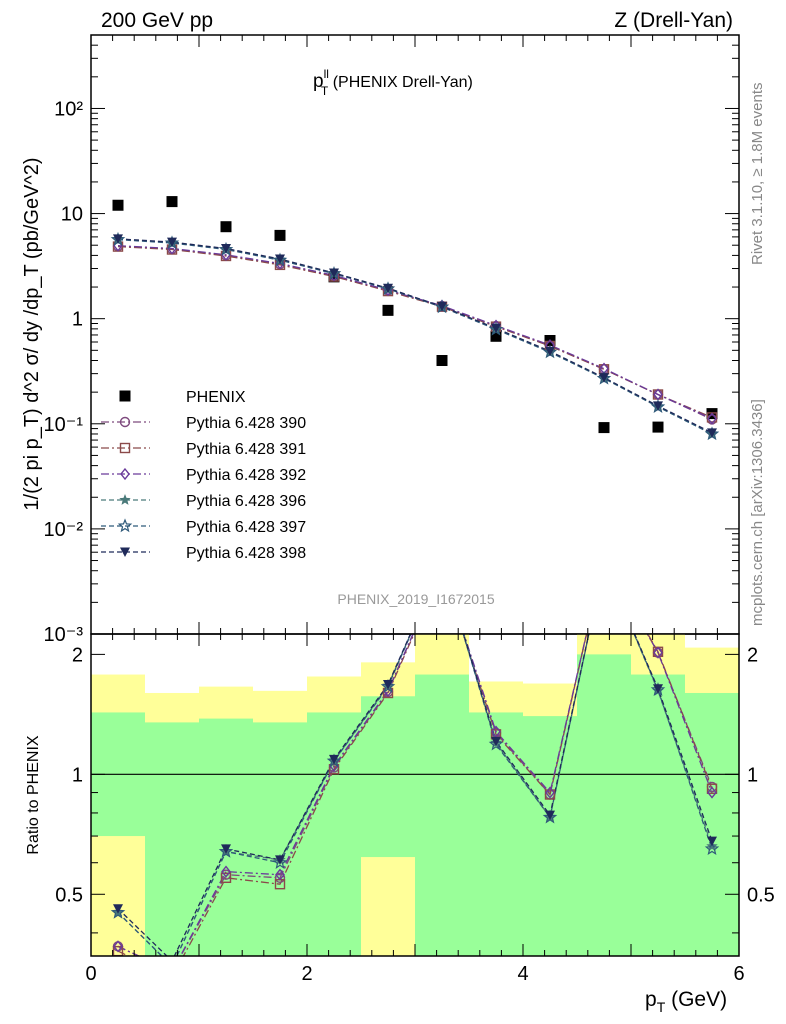 The width and height of the screenshot is (786, 1024). I want to click on legend-label: Pythia 6.428 396, so click(246, 501).